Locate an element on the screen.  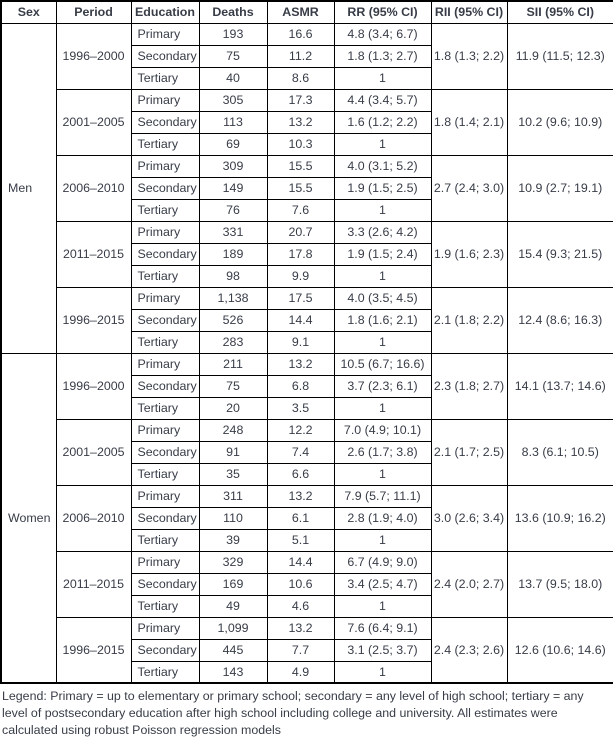
table-row: Secondary 445 7.7 3.1 (2.5; 3.7) is located at coordinates (307, 650).